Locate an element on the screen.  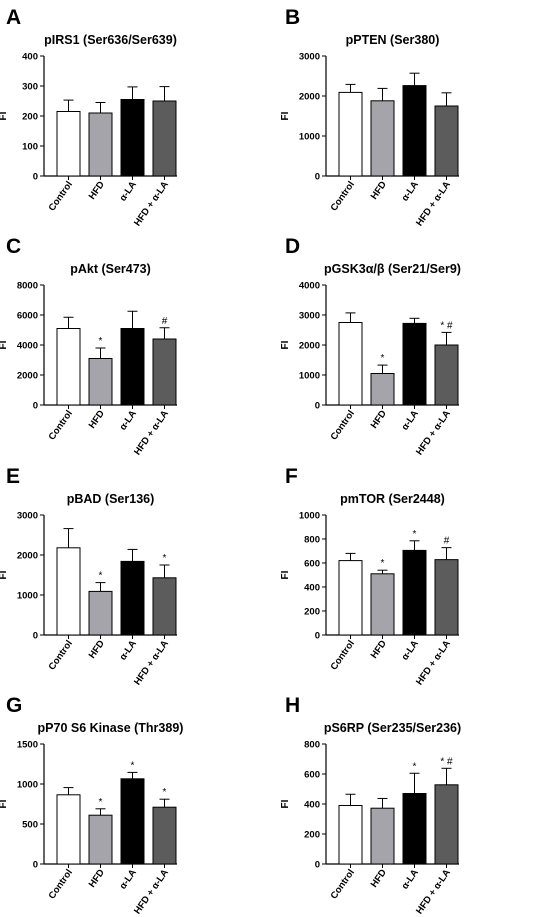
panel-letter: H is located at coordinates (292, 705).